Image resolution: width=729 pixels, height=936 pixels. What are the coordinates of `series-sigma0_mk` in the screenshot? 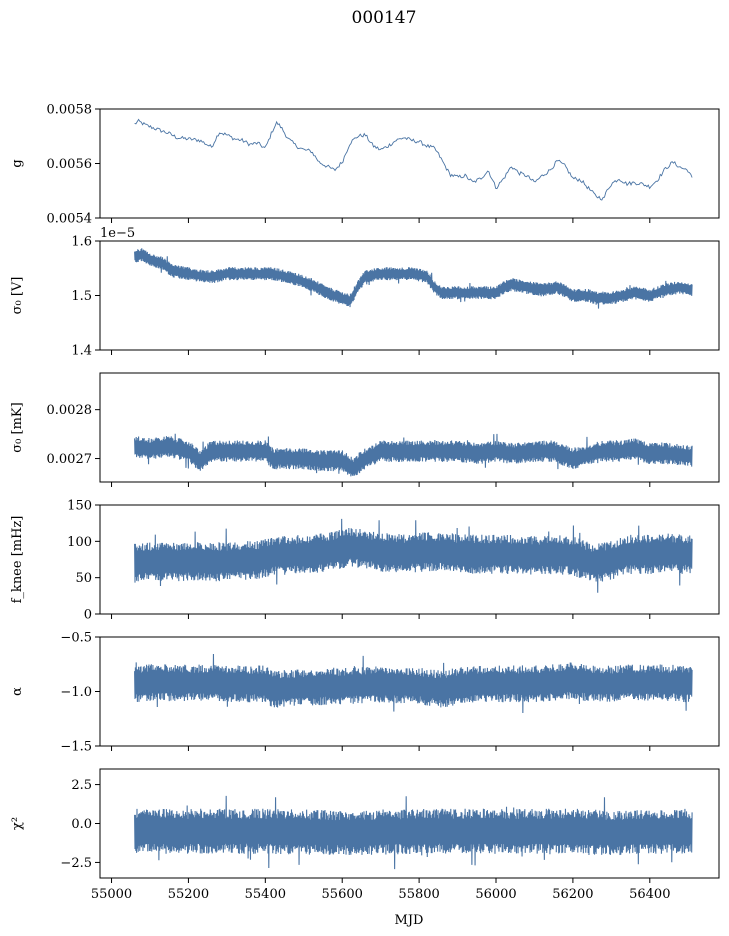 It's located at (413, 455).